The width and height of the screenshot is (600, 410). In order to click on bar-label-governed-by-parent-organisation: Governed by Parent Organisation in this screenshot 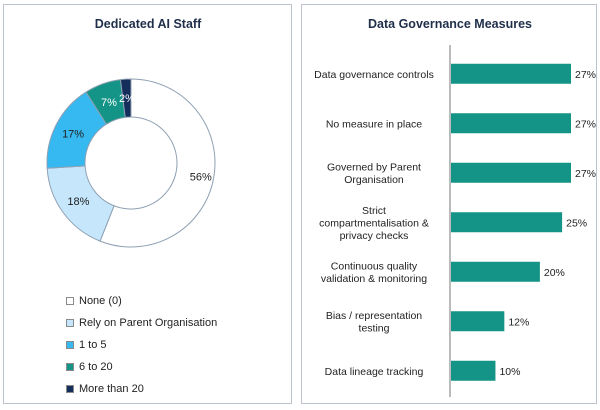, I will do `click(374, 174)`.